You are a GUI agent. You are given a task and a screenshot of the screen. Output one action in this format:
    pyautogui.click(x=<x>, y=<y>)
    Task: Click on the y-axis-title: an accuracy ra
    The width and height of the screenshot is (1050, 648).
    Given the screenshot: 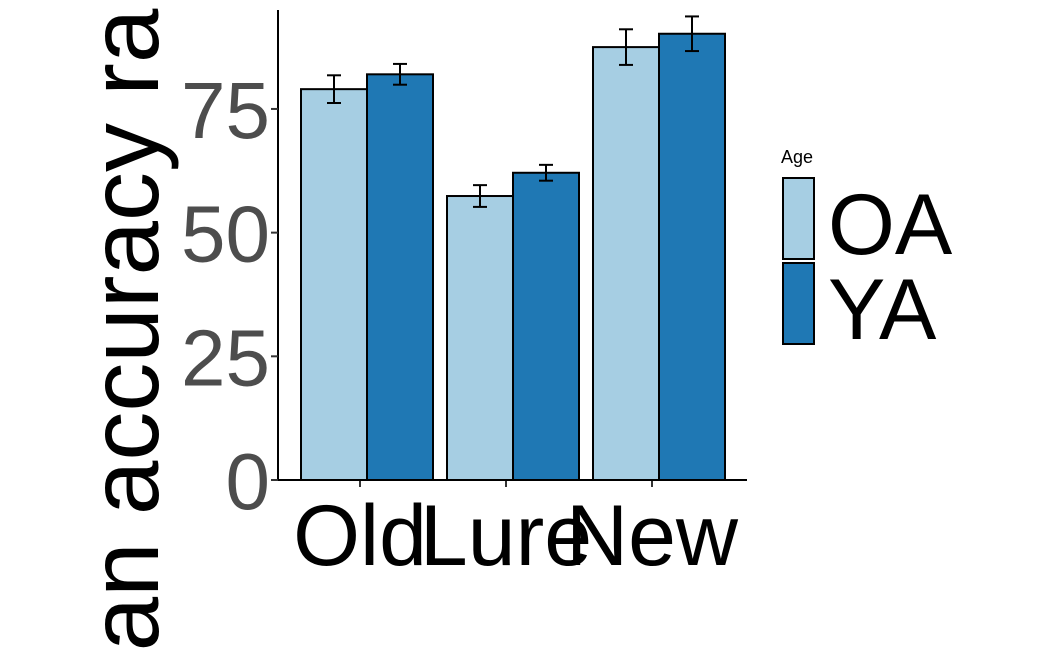 What is the action you would take?
    pyautogui.click(x=124, y=328)
    